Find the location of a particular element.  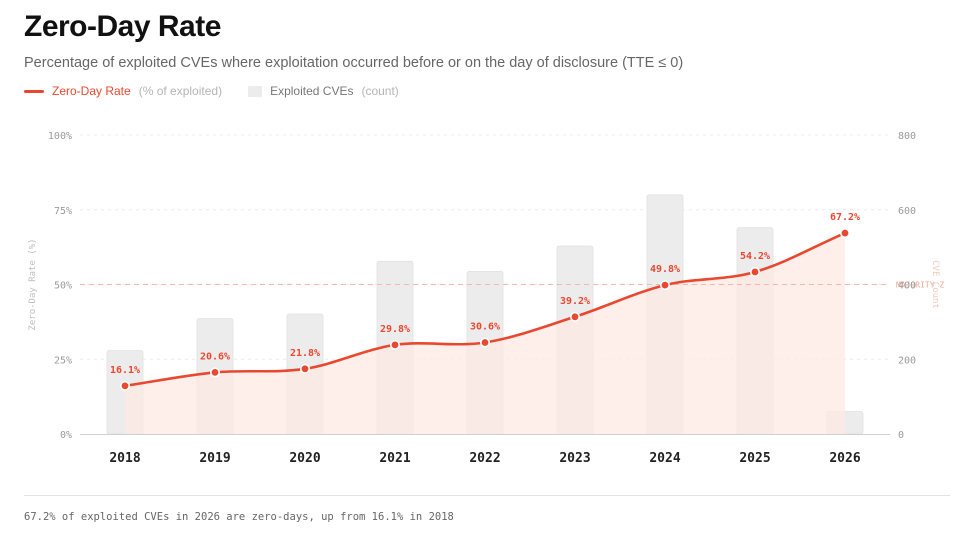

y2-axis-title: CVE Count is located at coordinates (935, 284).